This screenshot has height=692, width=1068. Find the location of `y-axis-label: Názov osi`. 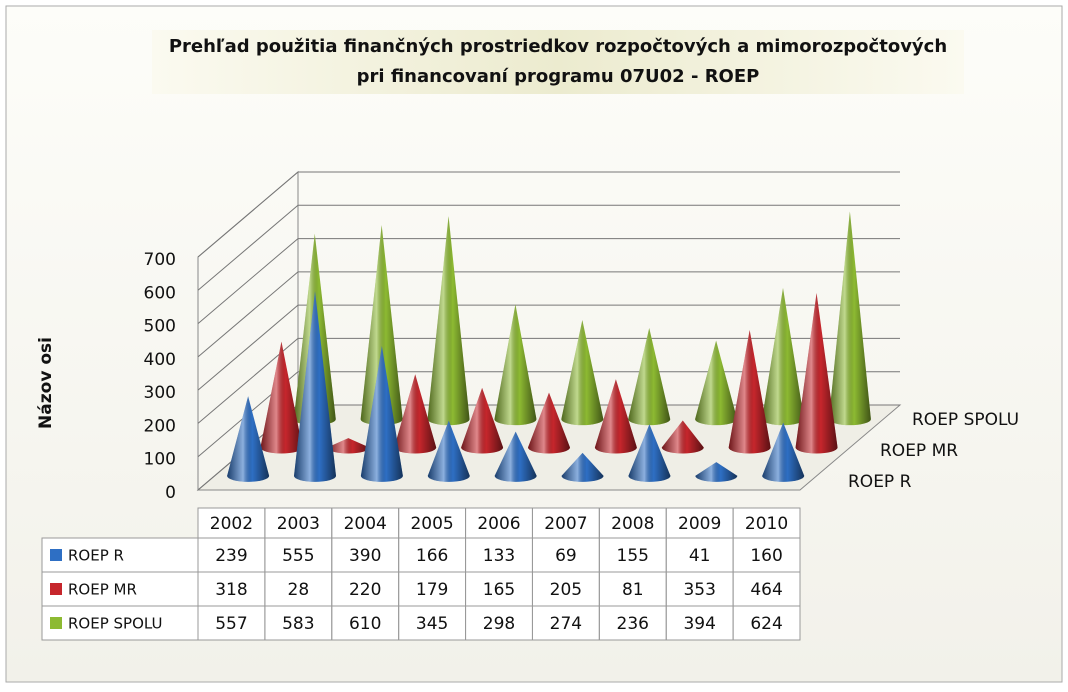

y-axis-label: Názov osi is located at coordinates (46, 383).